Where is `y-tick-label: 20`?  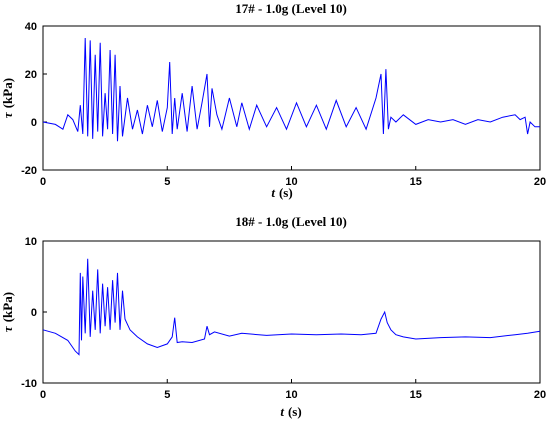 y-tick-label: 20 is located at coordinates (31, 75).